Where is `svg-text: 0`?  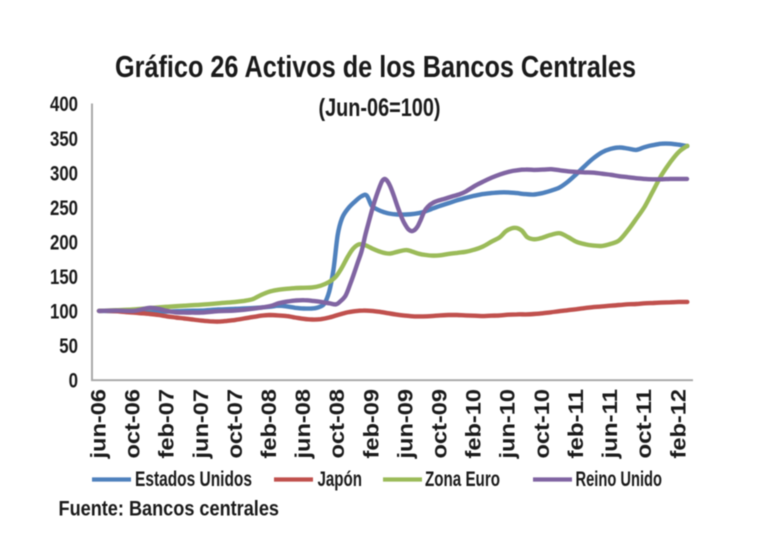
svg-text: 0 is located at coordinates (73, 381).